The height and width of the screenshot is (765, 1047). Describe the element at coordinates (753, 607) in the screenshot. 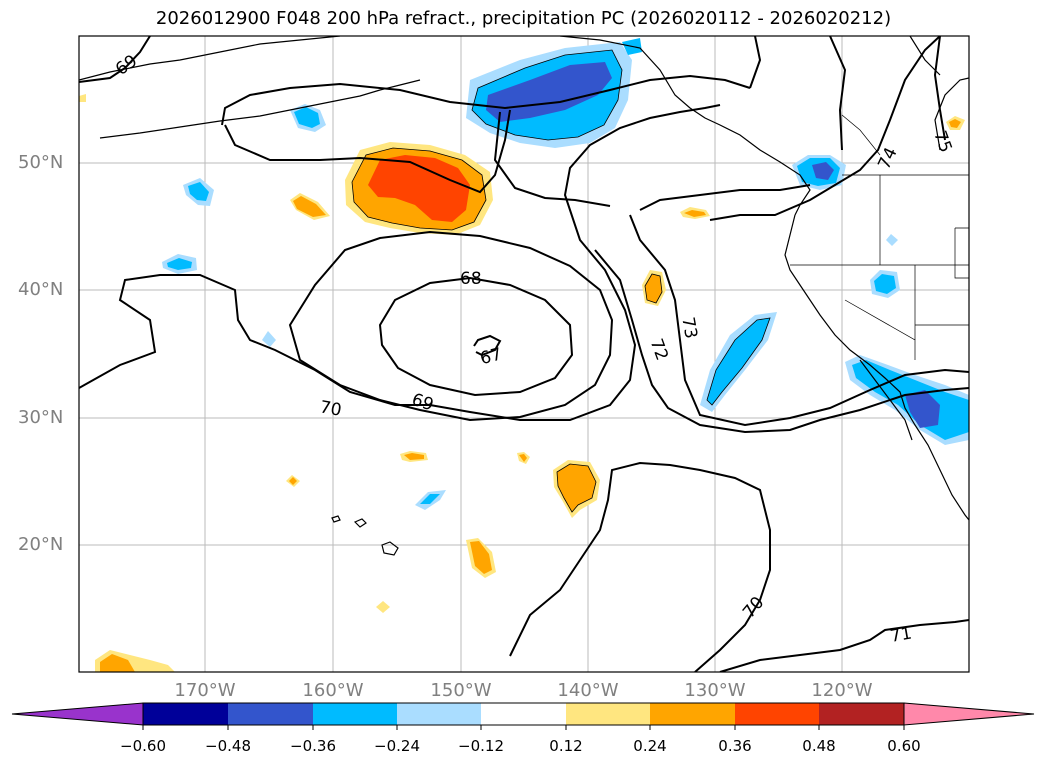

I see `contour-label-70-south: 70` at that location.